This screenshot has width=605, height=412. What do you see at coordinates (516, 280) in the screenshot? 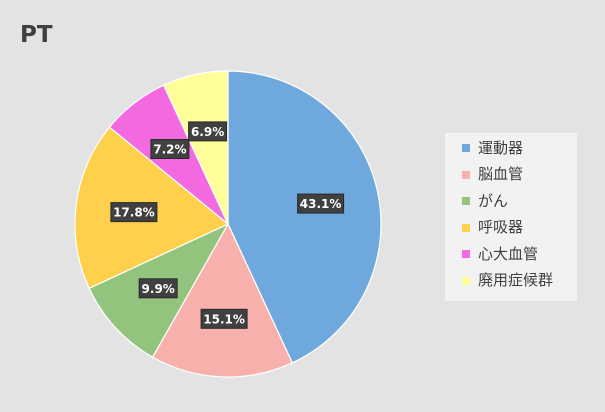
I see `legend-label: 廃用症候群` at bounding box center [516, 280].